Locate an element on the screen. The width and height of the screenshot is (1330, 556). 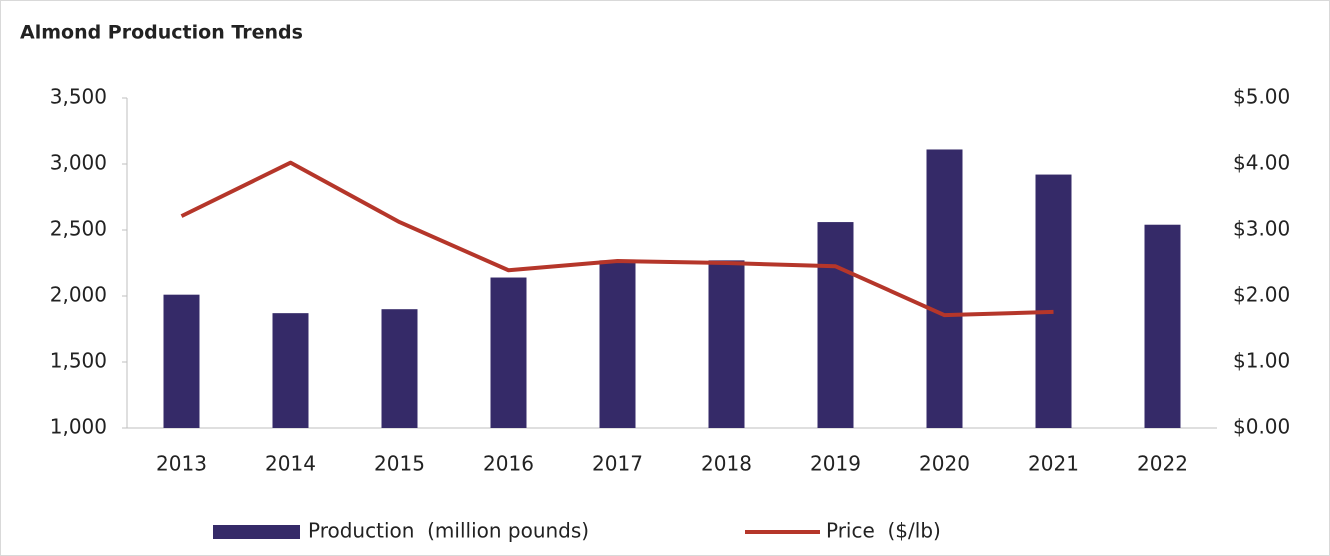
x-tick-label: 2015 is located at coordinates (399, 464).